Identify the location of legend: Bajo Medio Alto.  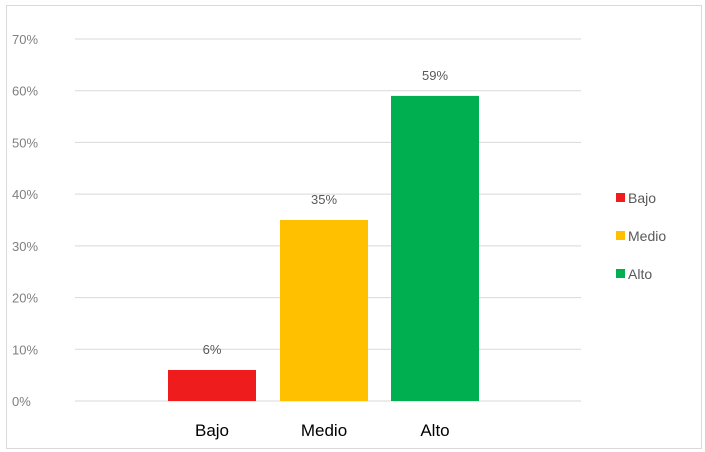
(641, 236).